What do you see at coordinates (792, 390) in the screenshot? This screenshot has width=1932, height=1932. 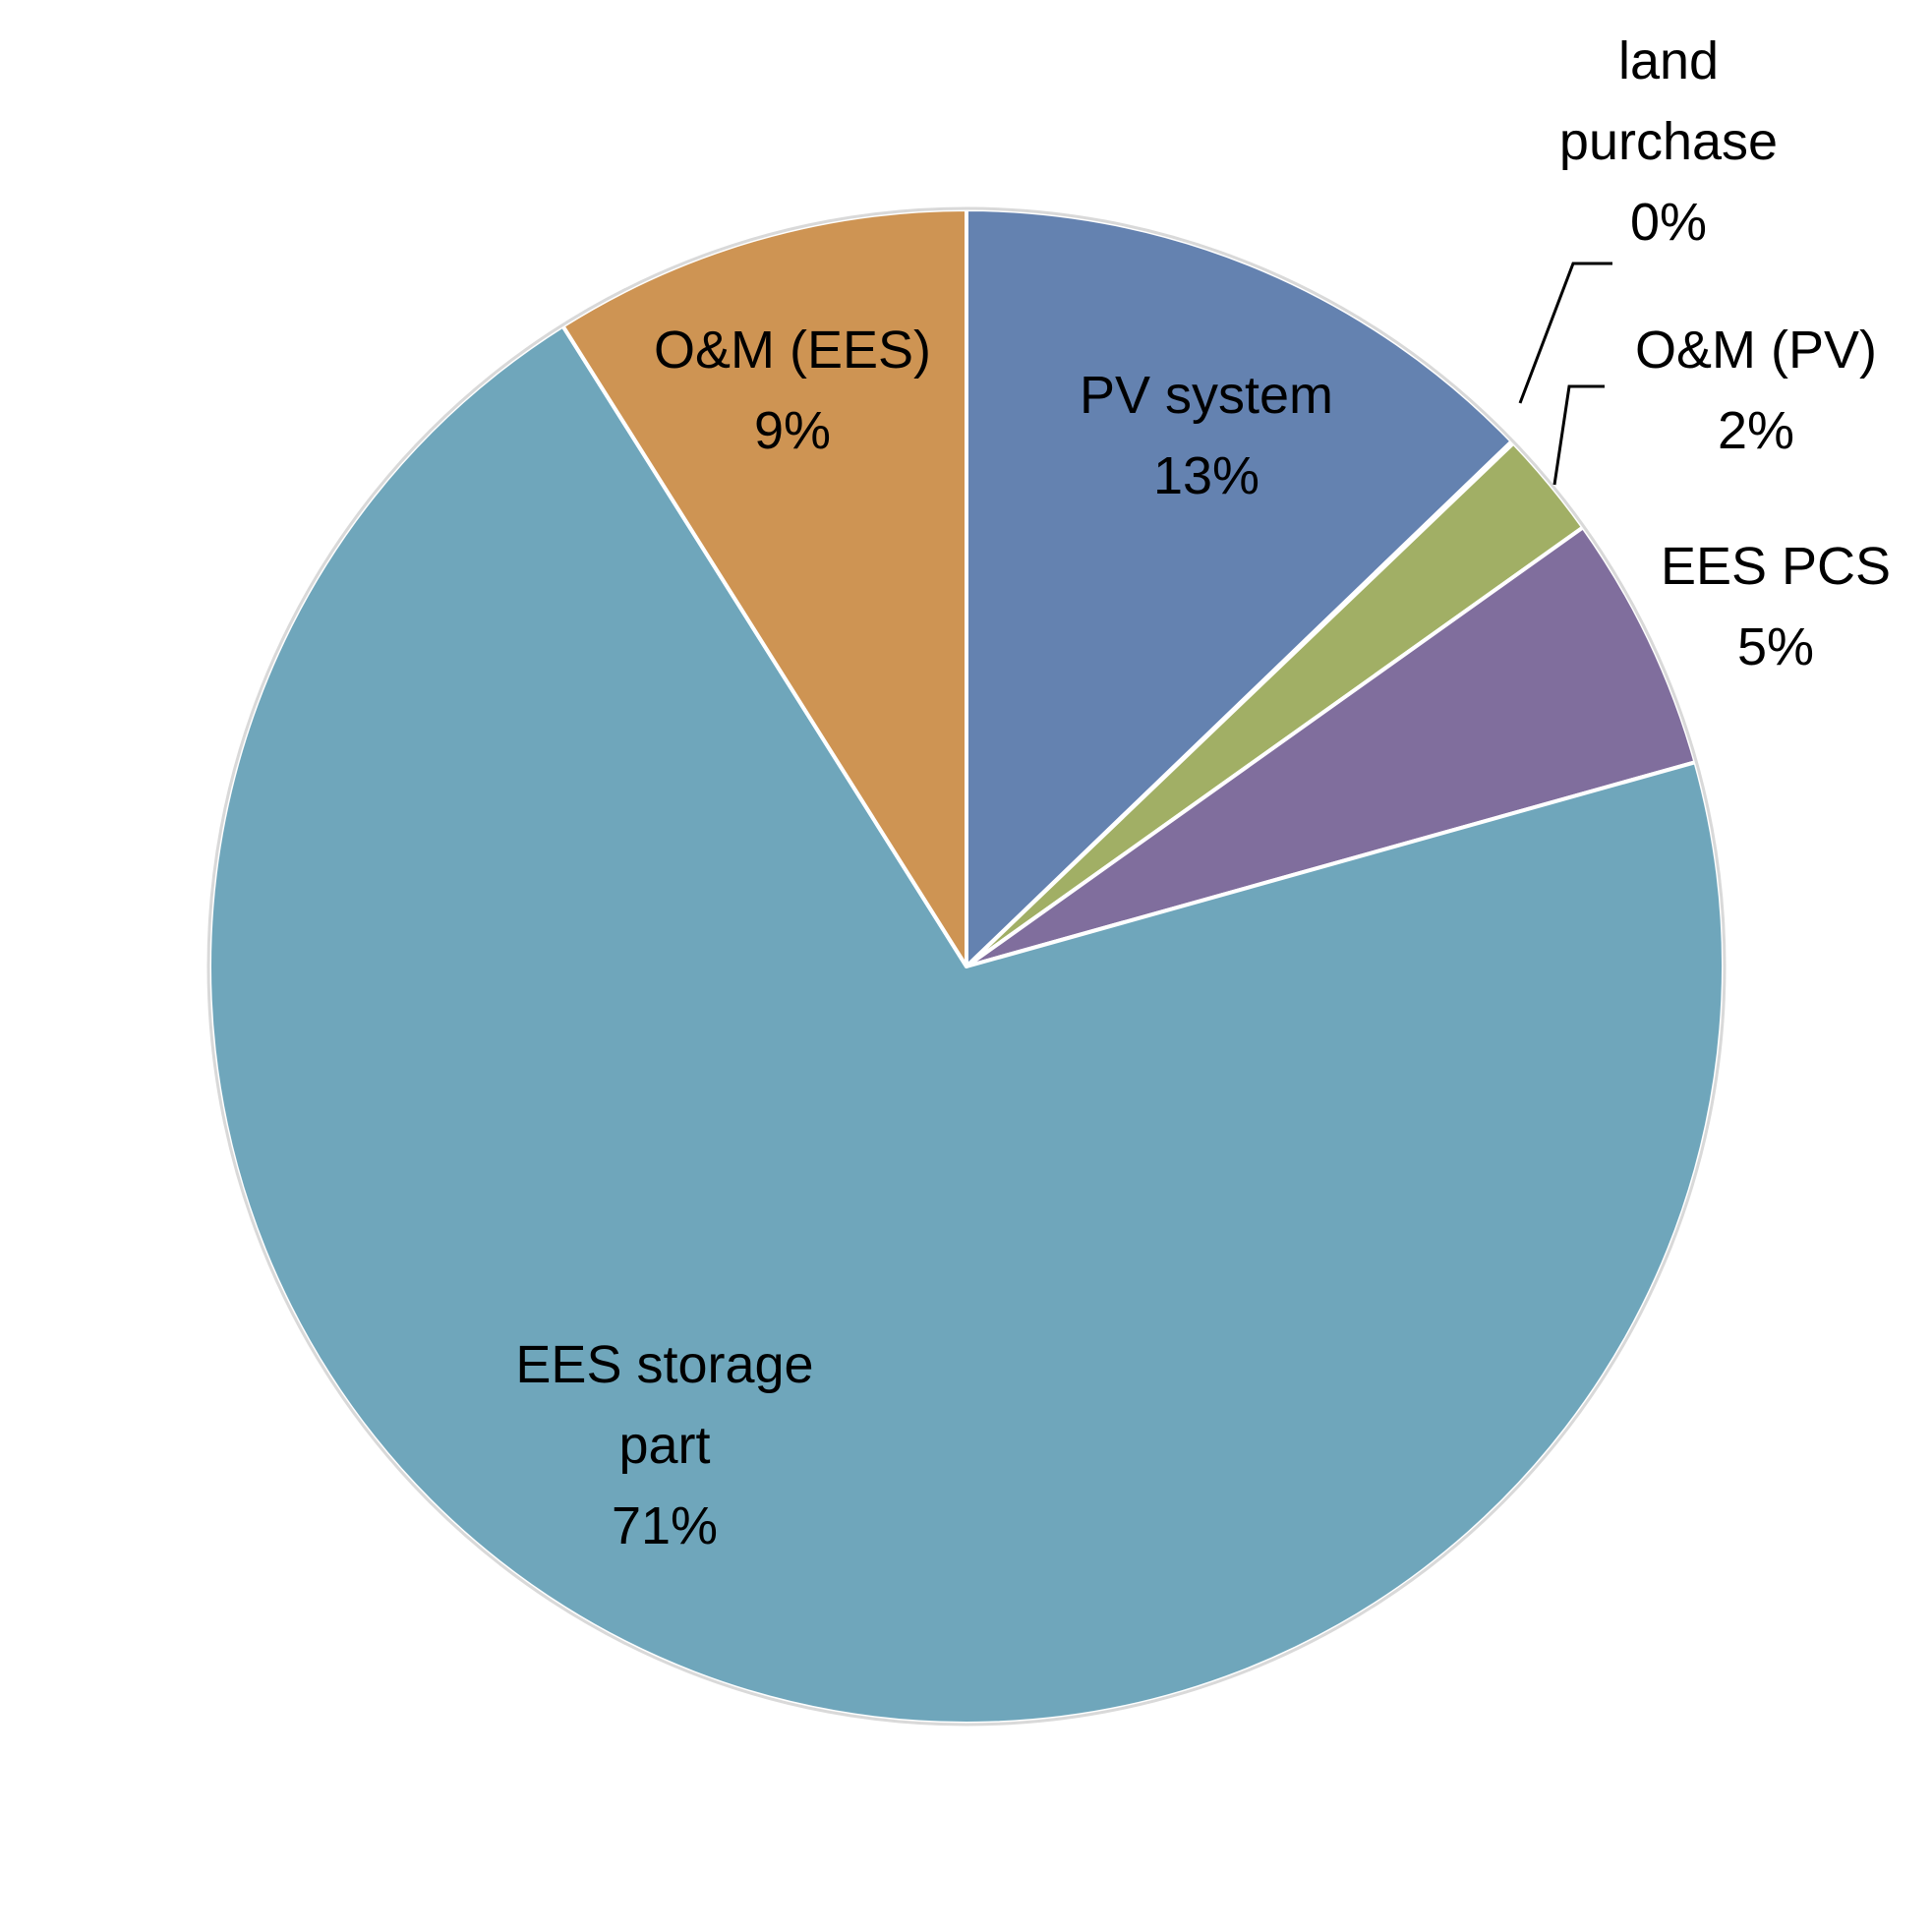 I see `slice-label-oandm-ees: O&M (EES) 9%` at bounding box center [792, 390].